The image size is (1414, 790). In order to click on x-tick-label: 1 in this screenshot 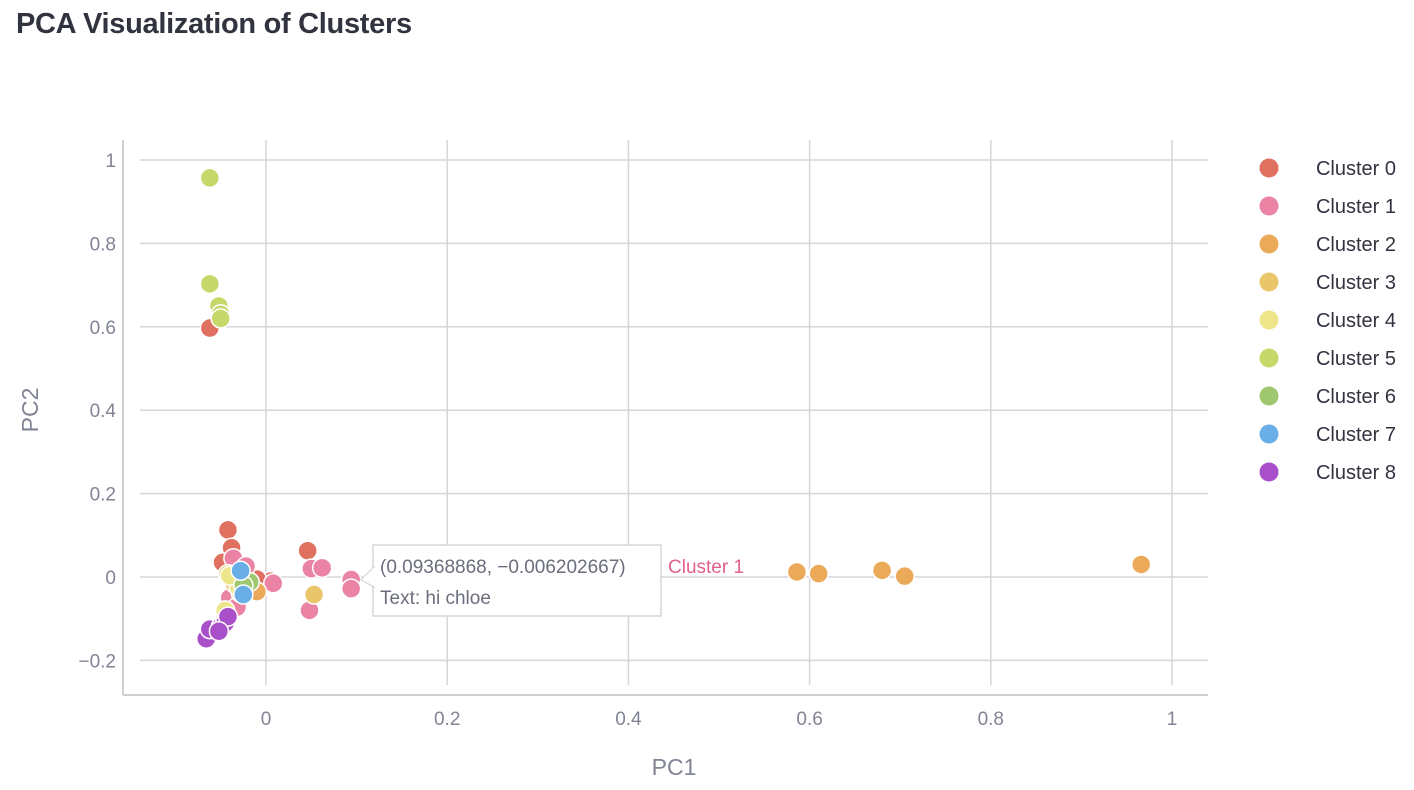, I will do `click(1172, 719)`.